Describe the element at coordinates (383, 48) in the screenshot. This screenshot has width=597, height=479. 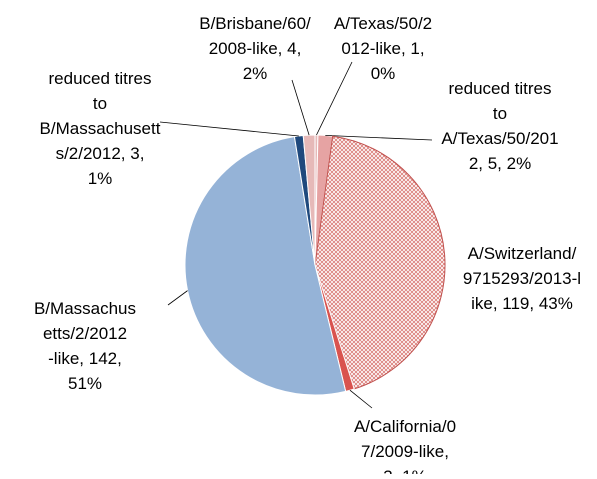
I see `data-label: A/Texas/50/2 012-like, 1, 0%` at that location.